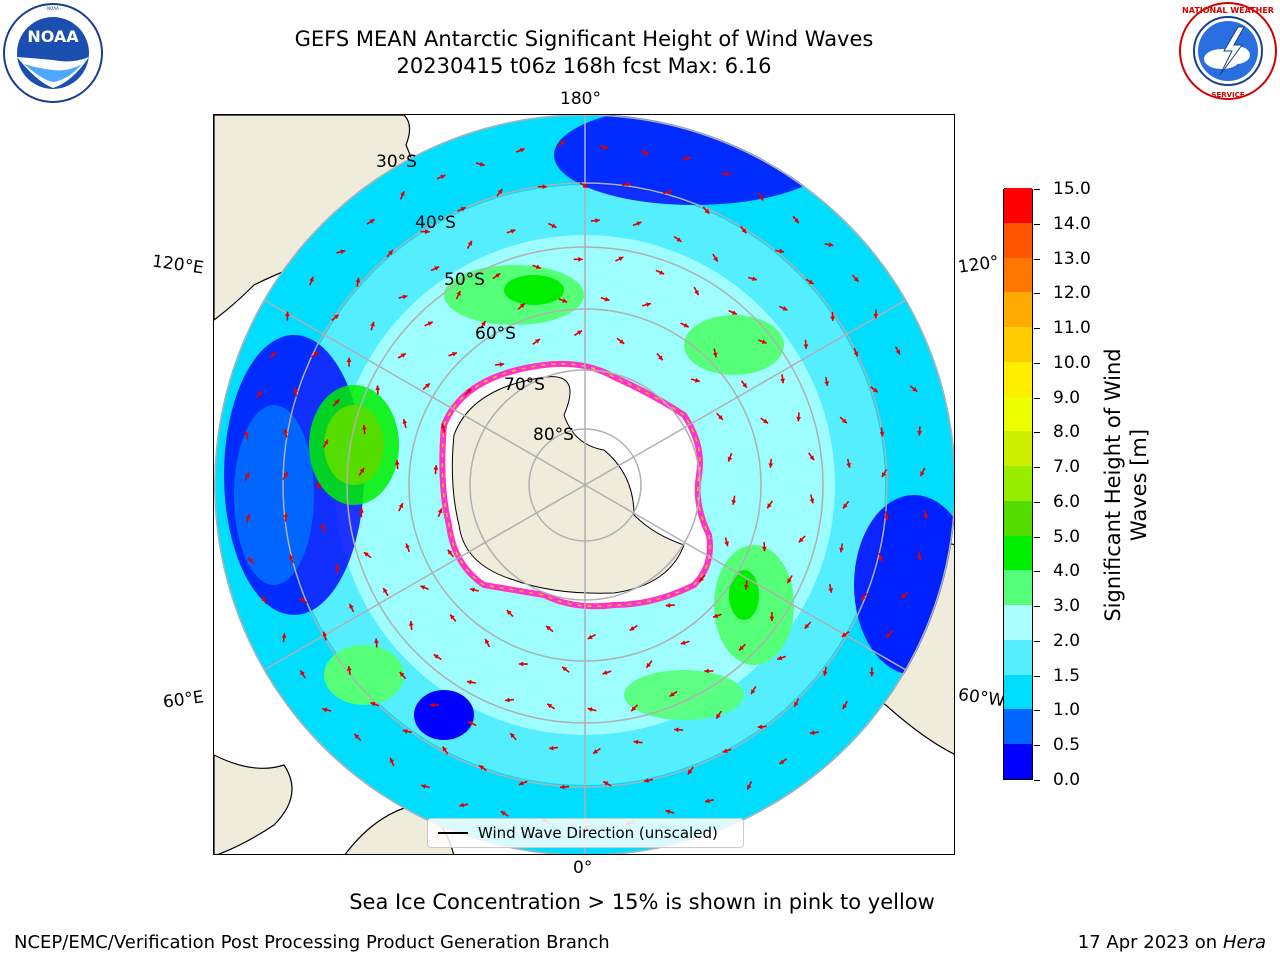  Describe the element at coordinates (1067, 710) in the screenshot. I see `colorbar-tick-label: 1.0` at that location.